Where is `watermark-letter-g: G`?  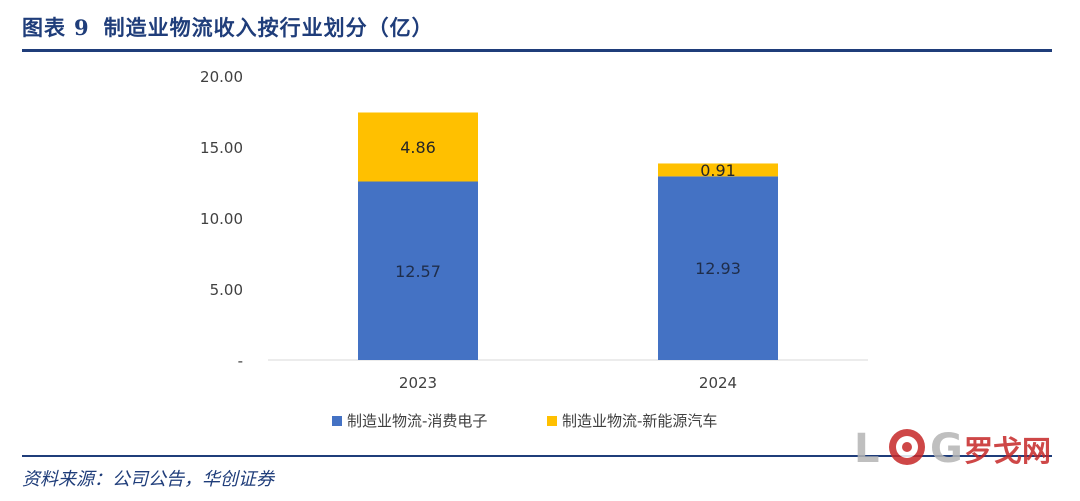
watermark-letter-g: G is located at coordinates (946, 448).